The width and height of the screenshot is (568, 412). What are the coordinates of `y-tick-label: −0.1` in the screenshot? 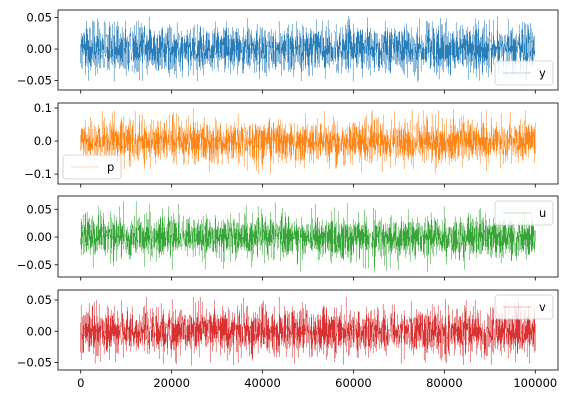 It's located at (38, 174).